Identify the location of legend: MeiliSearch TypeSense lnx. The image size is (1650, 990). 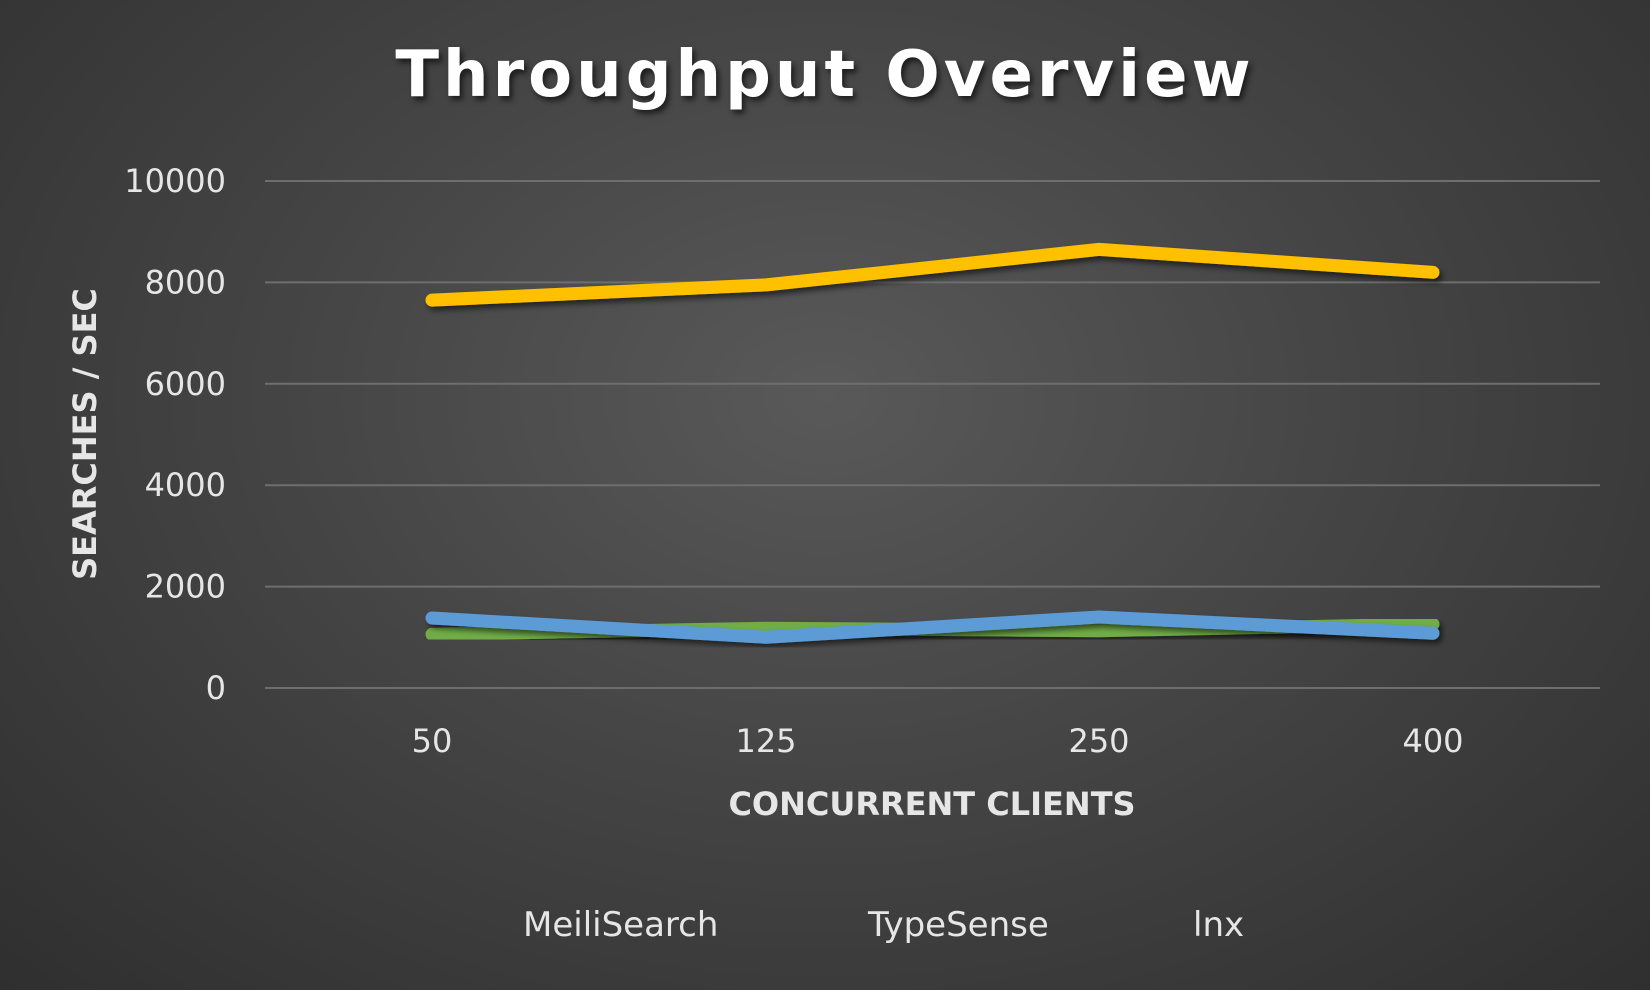
(831, 925).